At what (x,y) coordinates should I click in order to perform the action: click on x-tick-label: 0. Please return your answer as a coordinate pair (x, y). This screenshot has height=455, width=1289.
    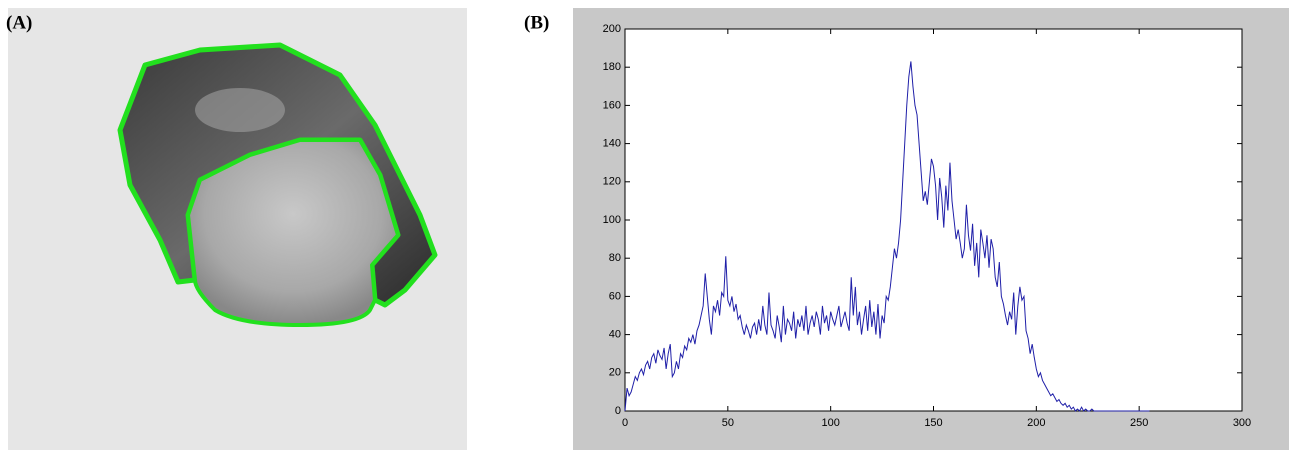
    Looking at the image, I should click on (625, 423).